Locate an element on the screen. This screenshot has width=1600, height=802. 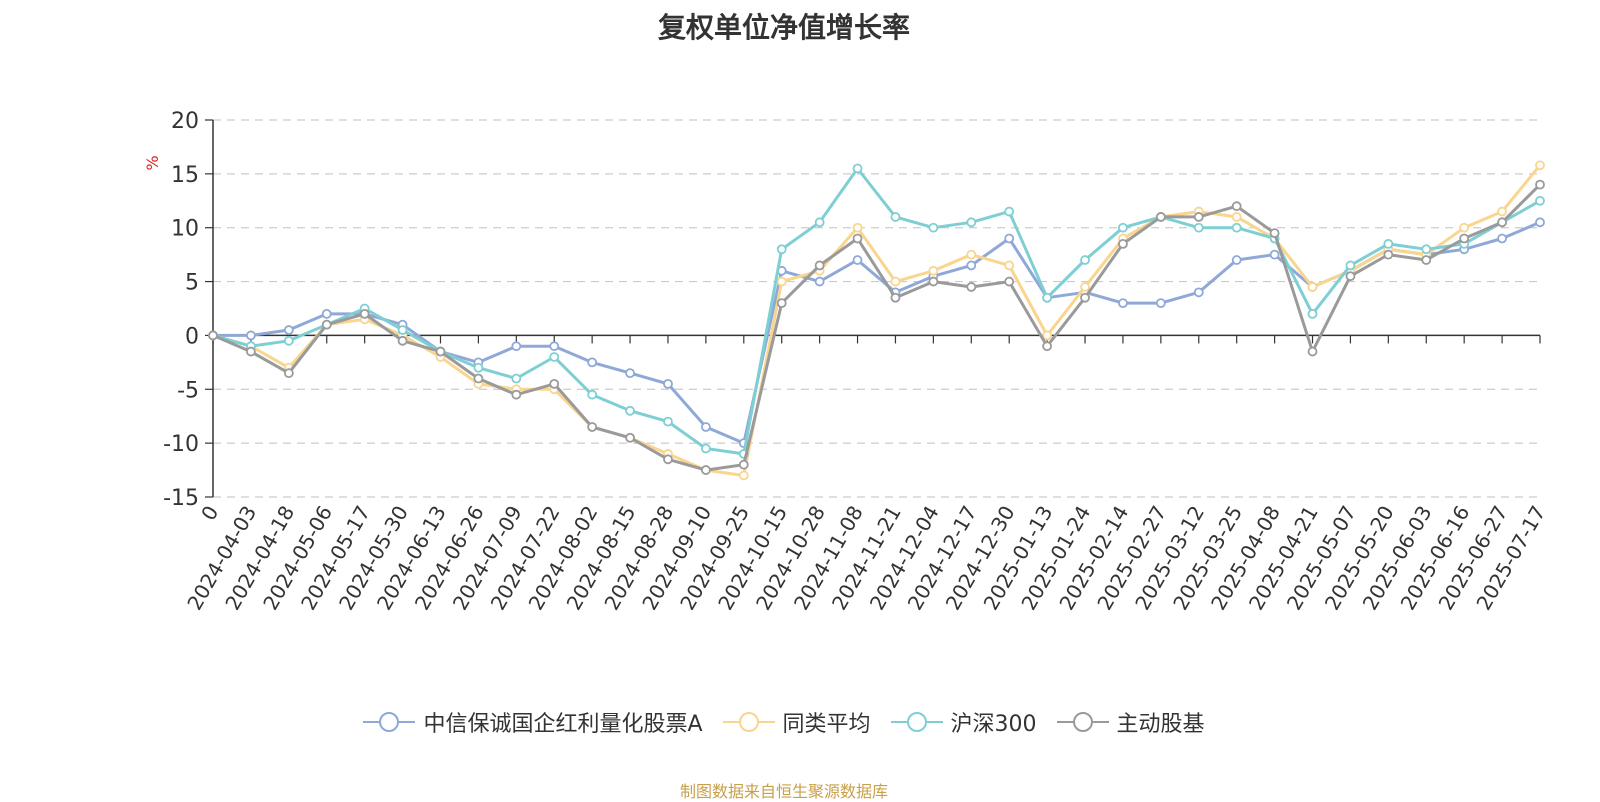
legend-item-peer-average: 同类平均 is located at coordinates (796, 722).